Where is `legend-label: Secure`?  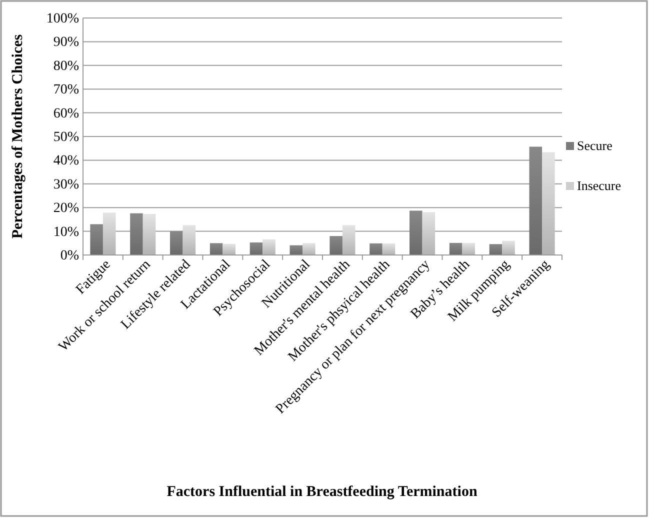 legend-label: Secure is located at coordinates (595, 145).